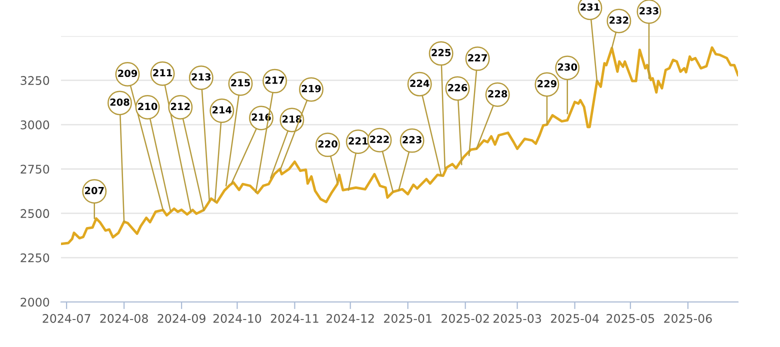 The width and height of the screenshot is (780, 347). Describe the element at coordinates (35, 169) in the screenshot. I see `y-tick-label: 2750` at that location.